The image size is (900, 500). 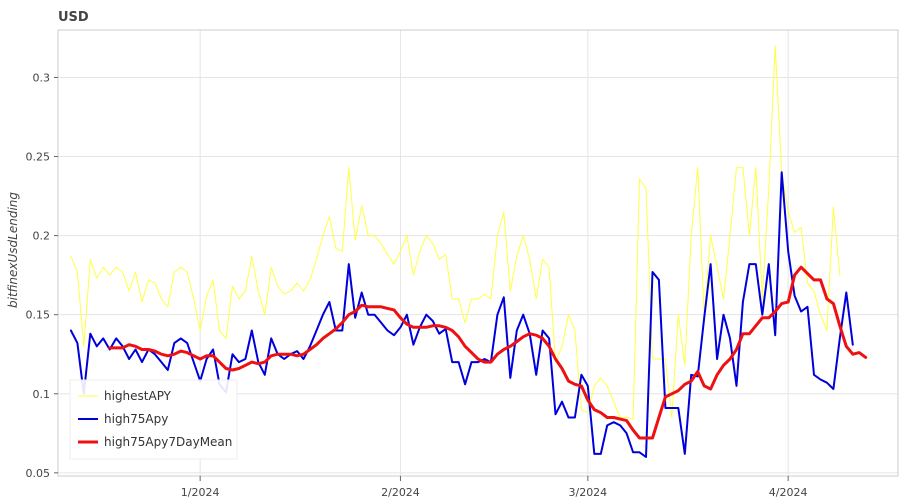 What do you see at coordinates (13, 250) in the screenshot?
I see `y-axis-label: bitfinexUsdLending` at bounding box center [13, 250].